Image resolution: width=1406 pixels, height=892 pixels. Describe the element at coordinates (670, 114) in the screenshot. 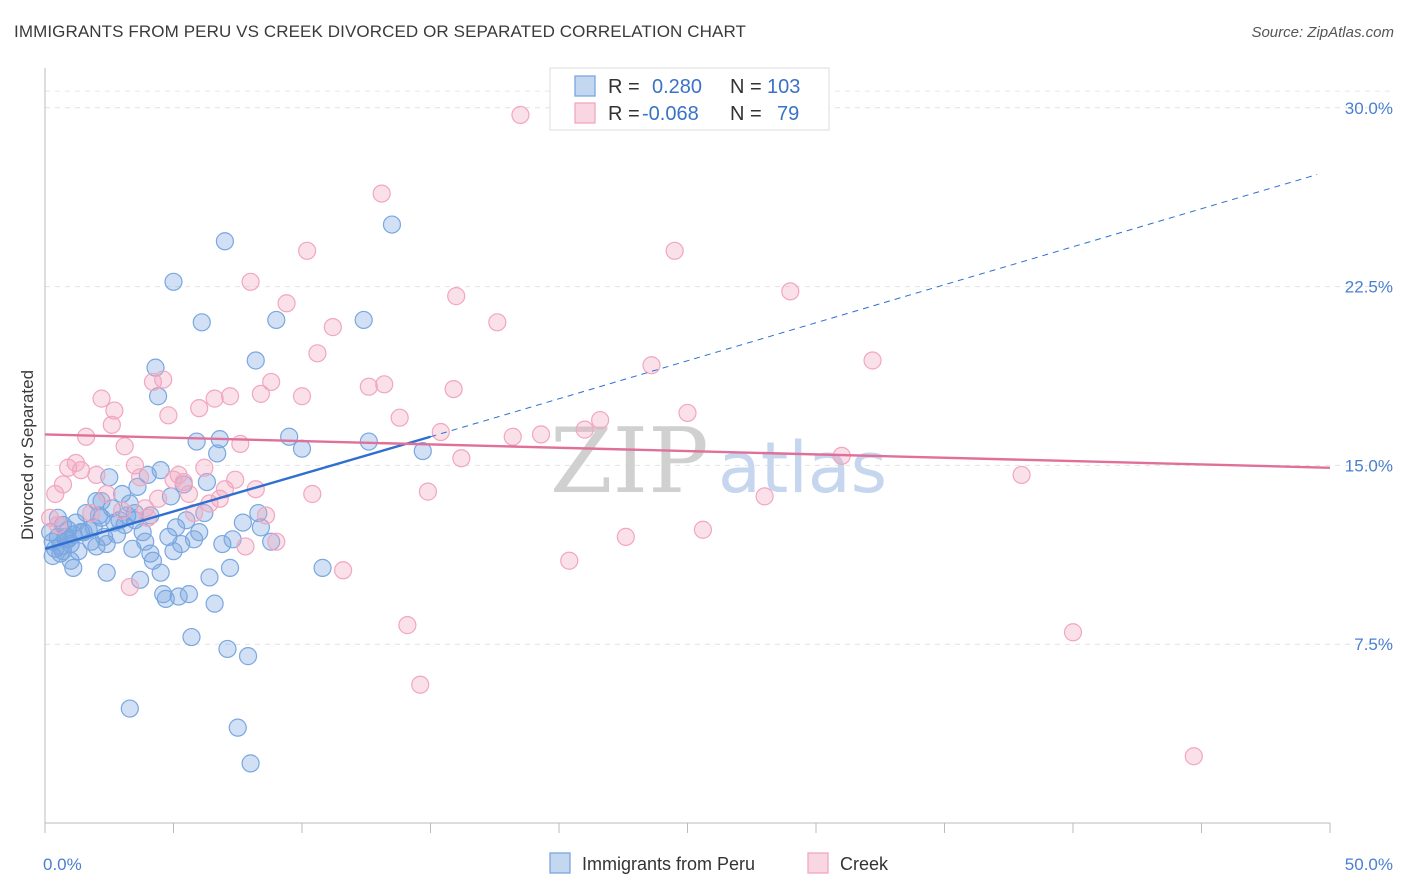

I see `legend-r-value-creek: -0.068` at that location.